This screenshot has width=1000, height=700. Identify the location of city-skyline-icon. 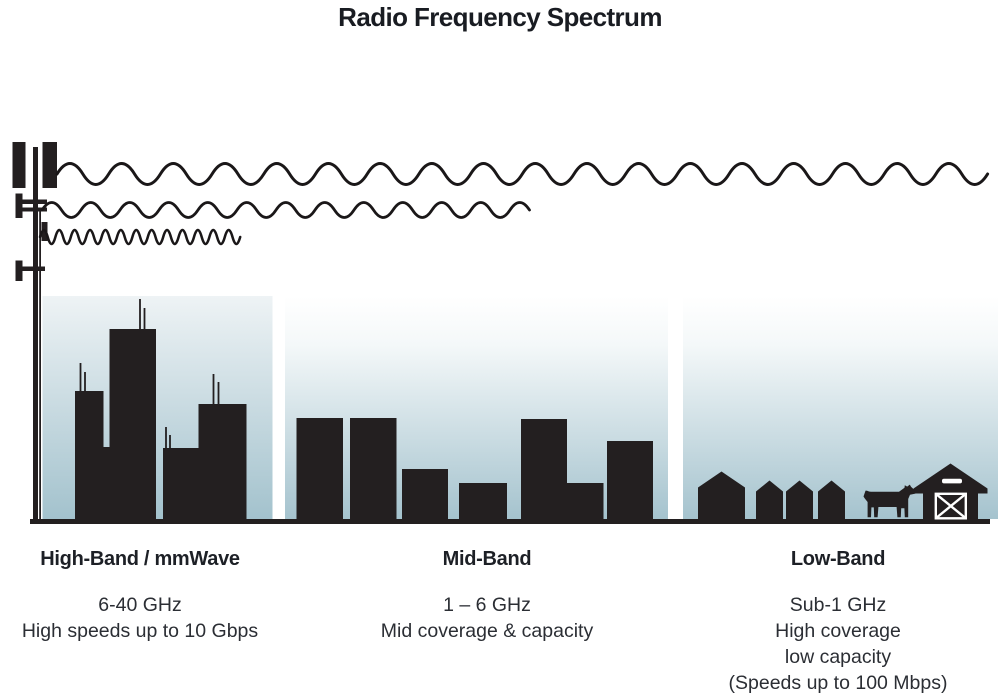
(161, 409).